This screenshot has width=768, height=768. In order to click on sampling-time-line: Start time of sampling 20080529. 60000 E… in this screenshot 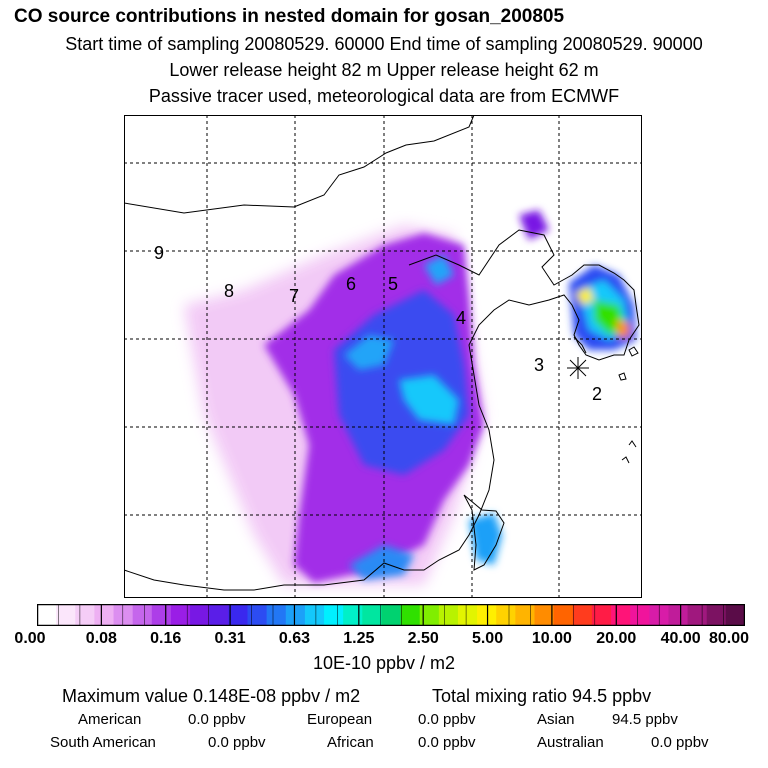, I will do `click(384, 44)`.